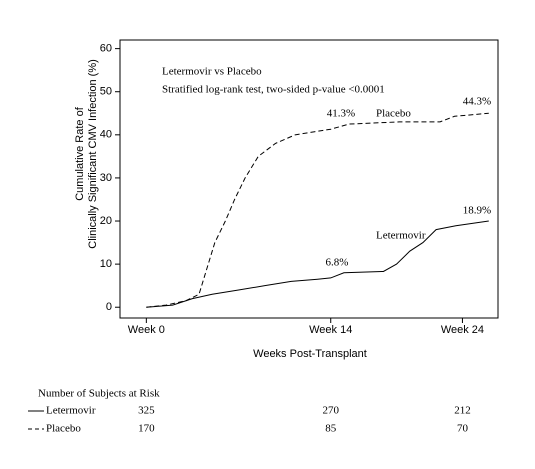 The height and width of the screenshot is (469, 535). Describe the element at coordinates (462, 330) in the screenshot. I see `x-tick-label: Week 24` at that location.